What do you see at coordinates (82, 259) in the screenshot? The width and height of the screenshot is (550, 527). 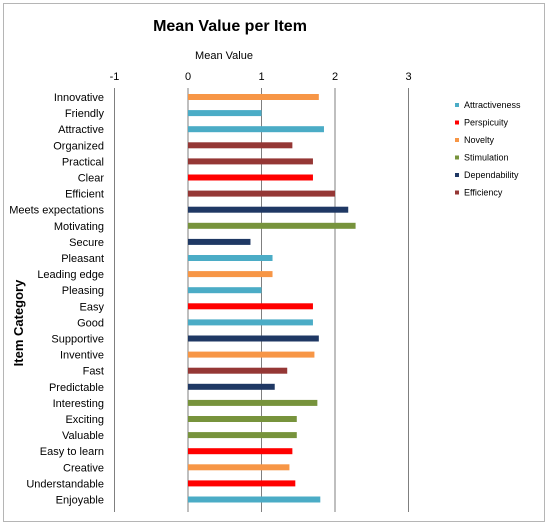 I see `category-label: Pleasant` at bounding box center [82, 259].